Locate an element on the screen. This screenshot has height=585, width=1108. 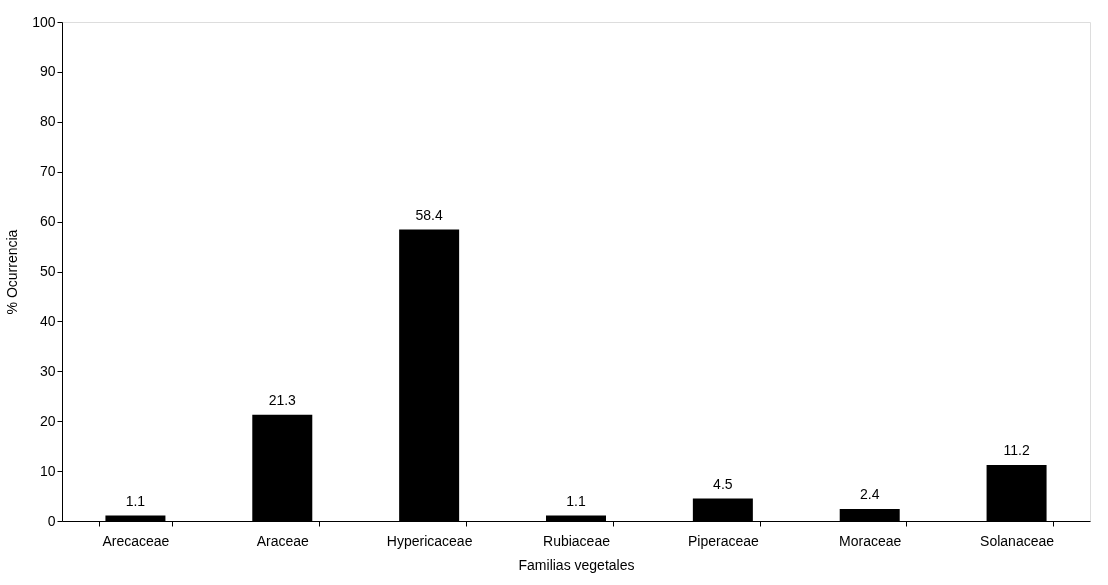
x-tick-label: Moraceae is located at coordinates (870, 540).